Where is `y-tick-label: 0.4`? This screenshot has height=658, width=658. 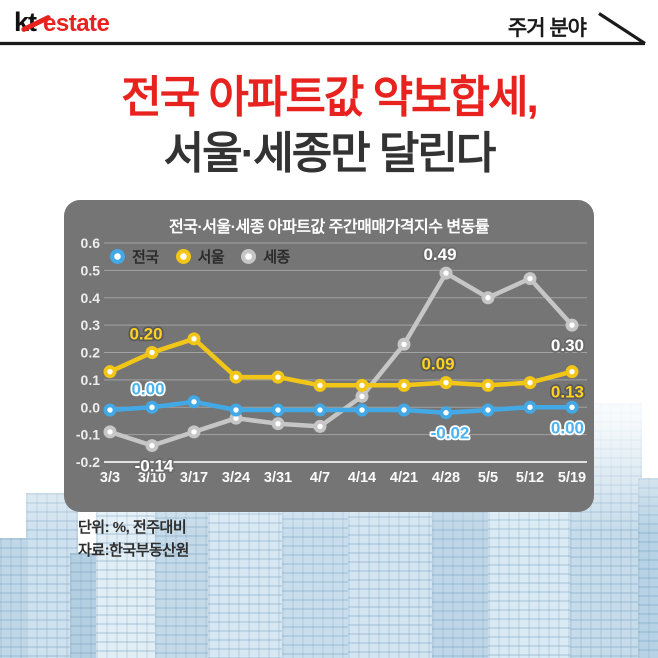
y-tick-label: 0.4 is located at coordinates (91, 298).